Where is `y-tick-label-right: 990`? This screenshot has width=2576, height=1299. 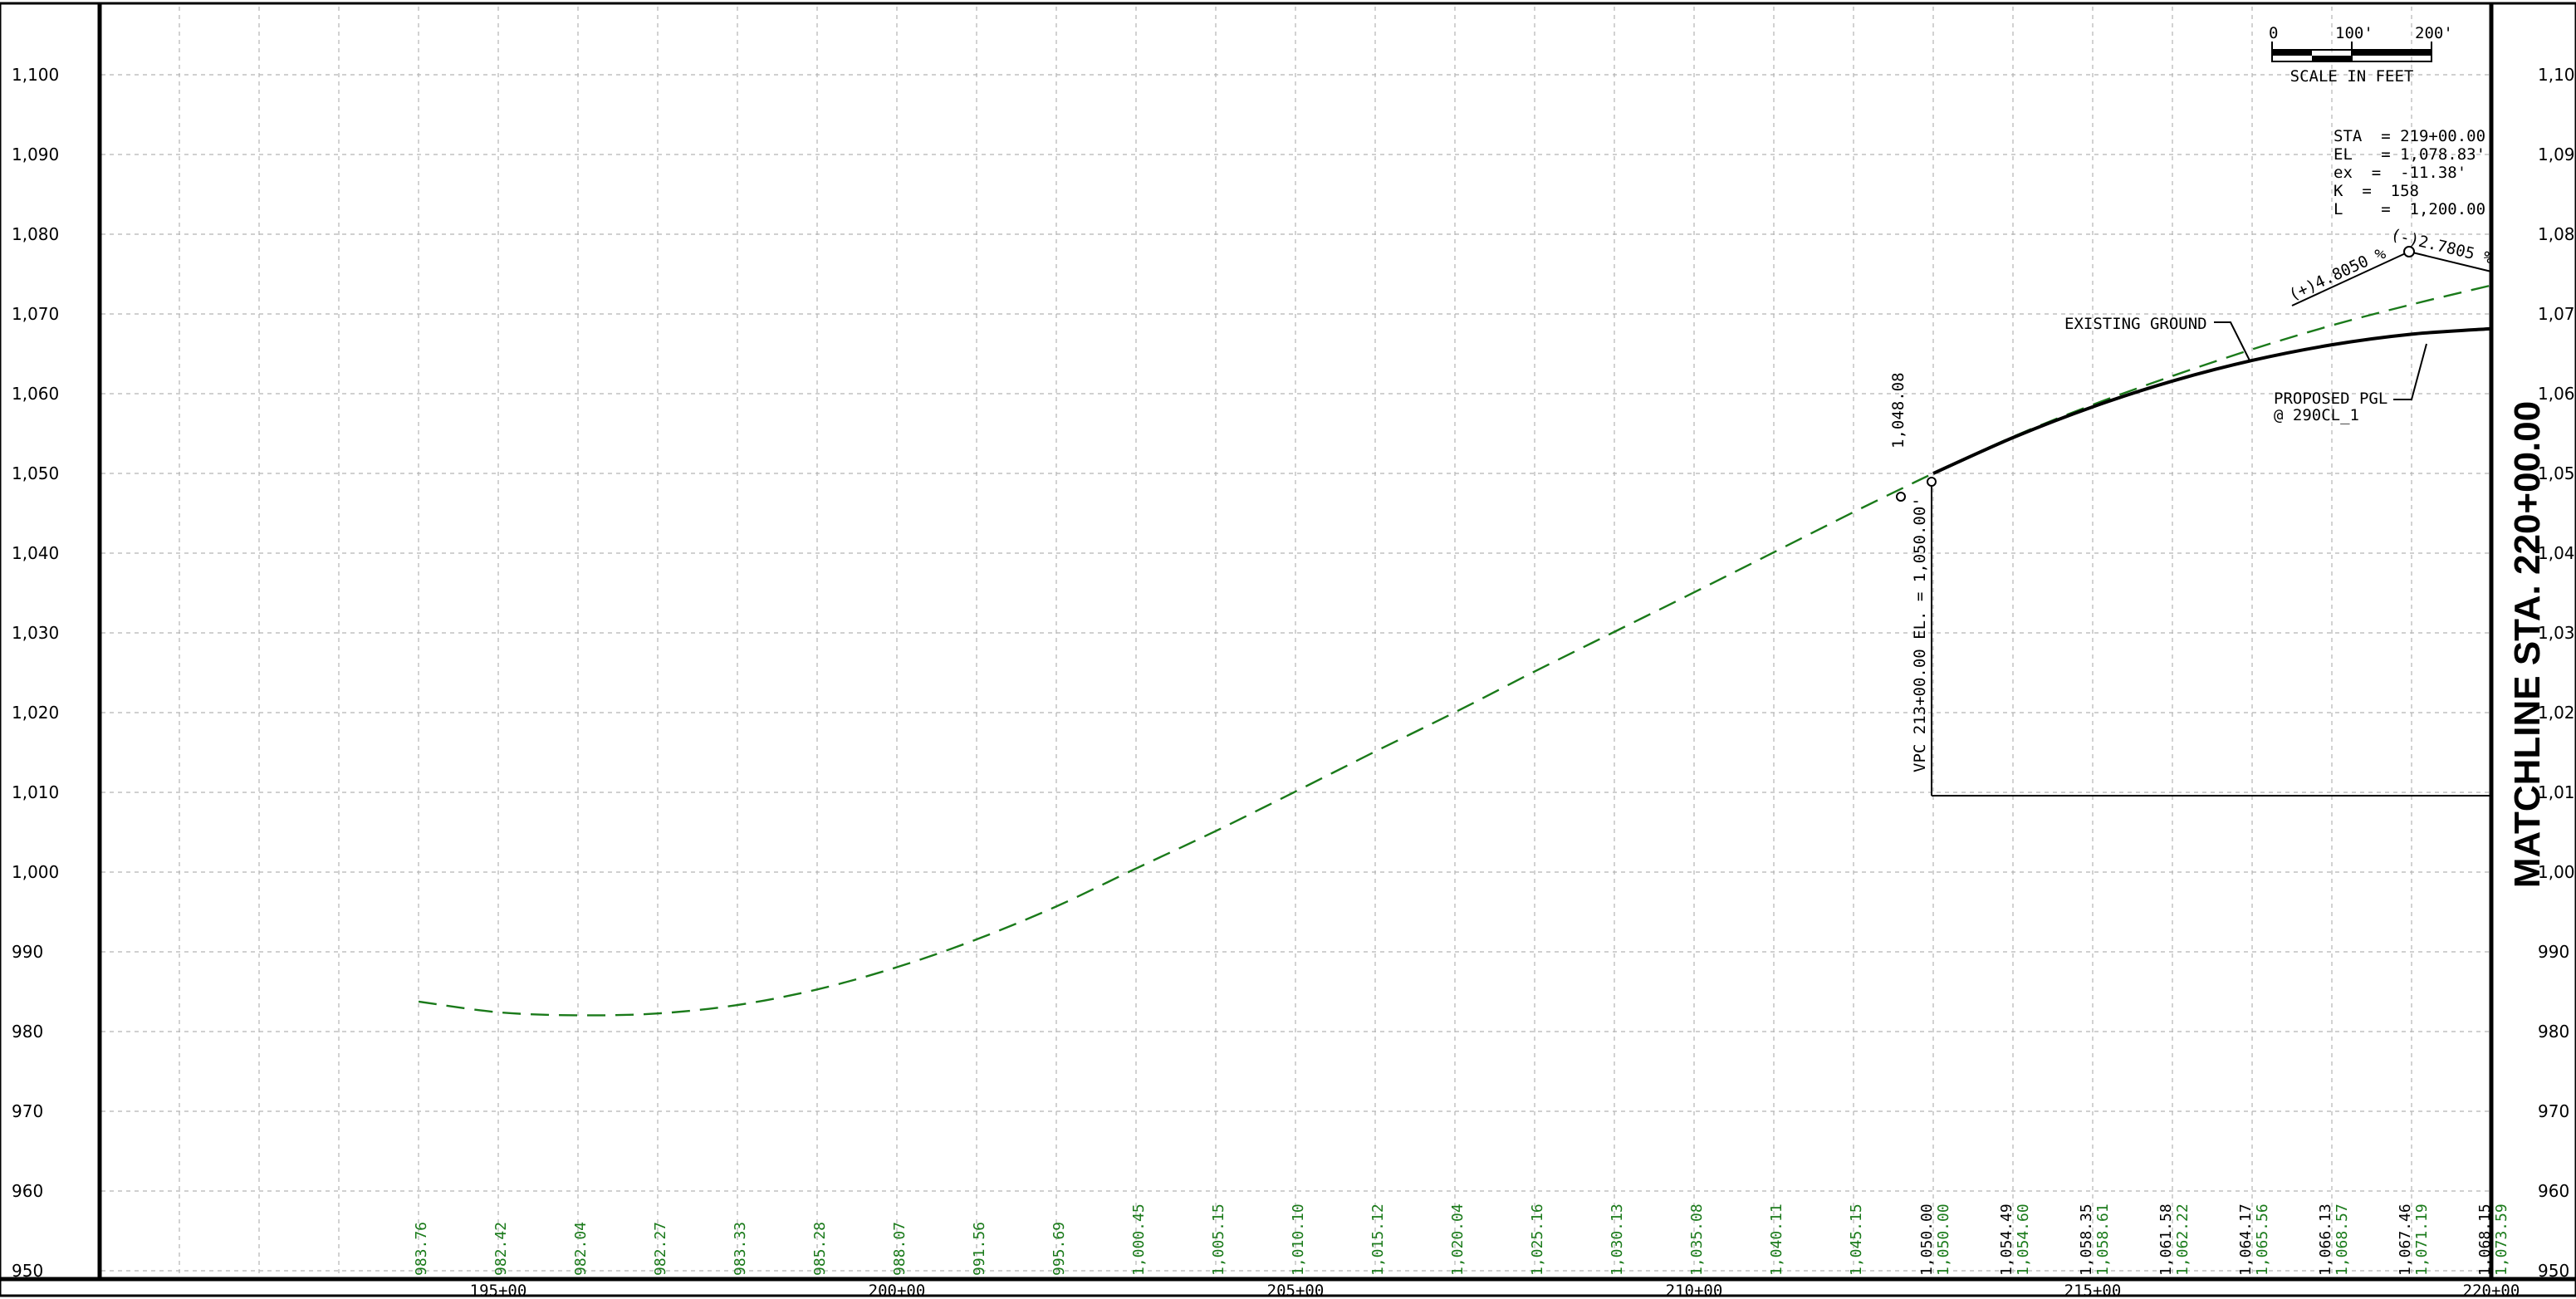 y-tick-label-right: 990 is located at coordinates (2553, 952).